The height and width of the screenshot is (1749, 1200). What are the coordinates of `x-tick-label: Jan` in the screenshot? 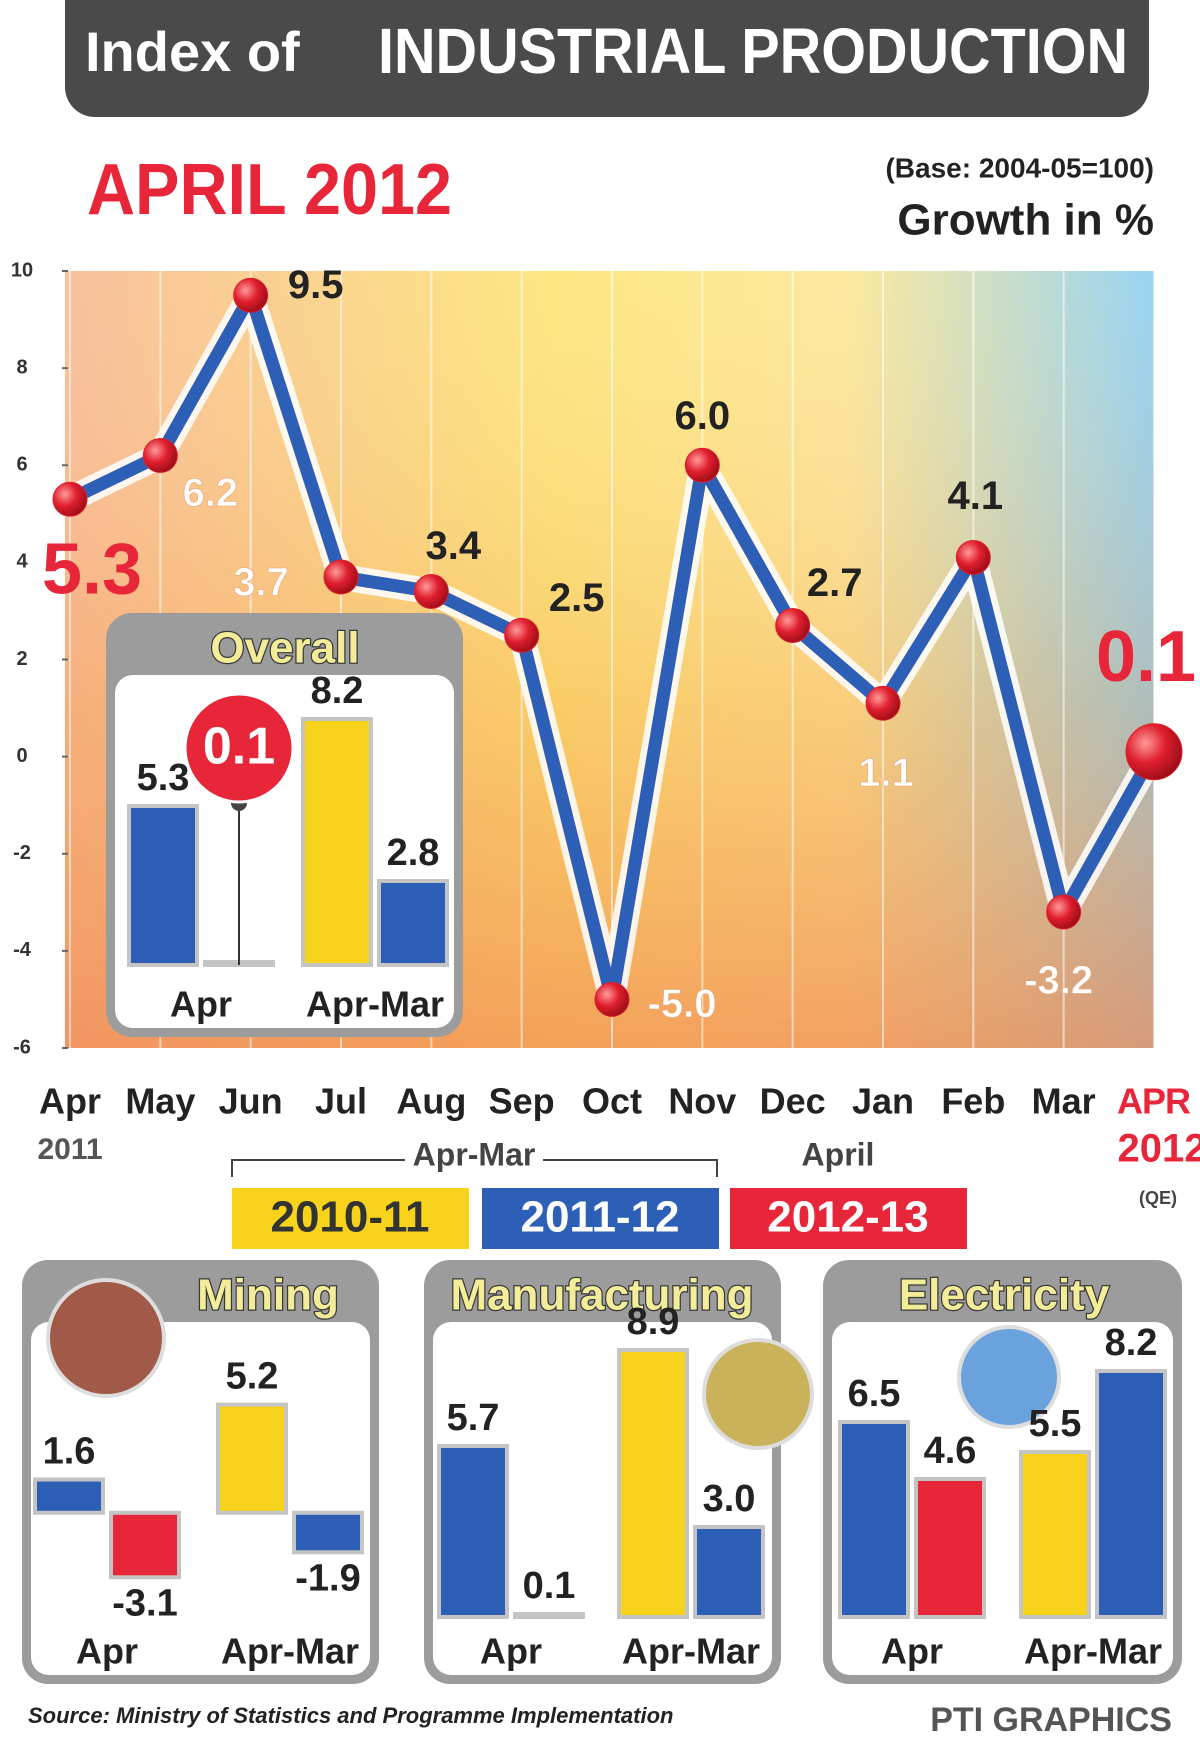 It's located at (883, 1101).